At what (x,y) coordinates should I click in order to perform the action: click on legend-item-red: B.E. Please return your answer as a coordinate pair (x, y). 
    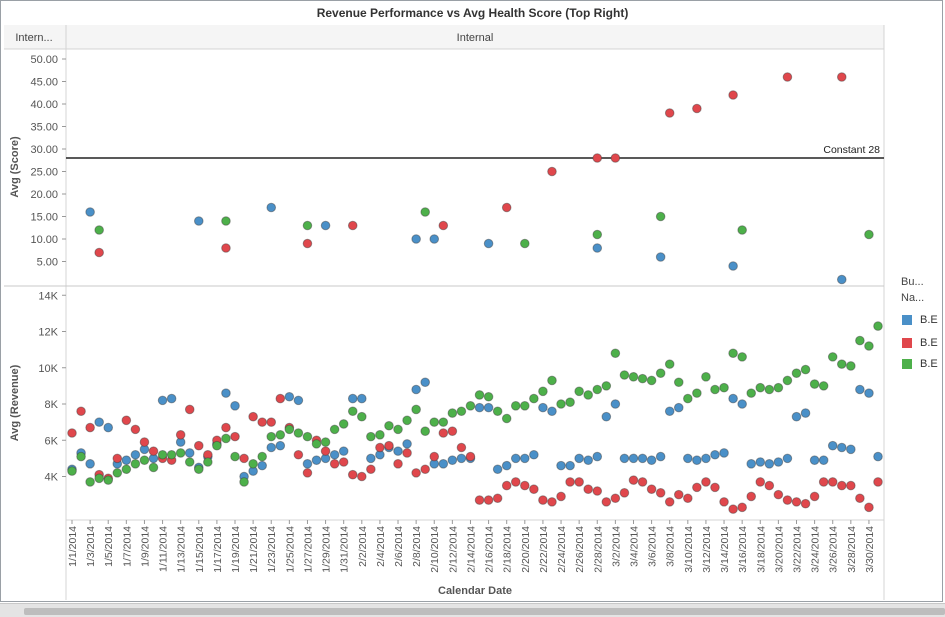
    Looking at the image, I should click on (920, 343).